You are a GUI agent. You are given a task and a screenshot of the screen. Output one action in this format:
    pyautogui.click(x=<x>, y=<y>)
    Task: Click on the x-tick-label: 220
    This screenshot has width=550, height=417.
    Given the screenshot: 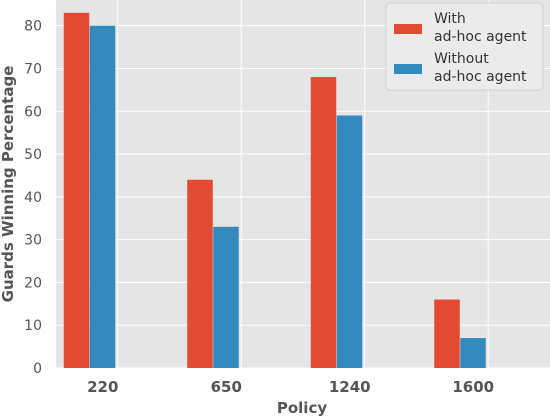 What is the action you would take?
    pyautogui.click(x=102, y=387)
    